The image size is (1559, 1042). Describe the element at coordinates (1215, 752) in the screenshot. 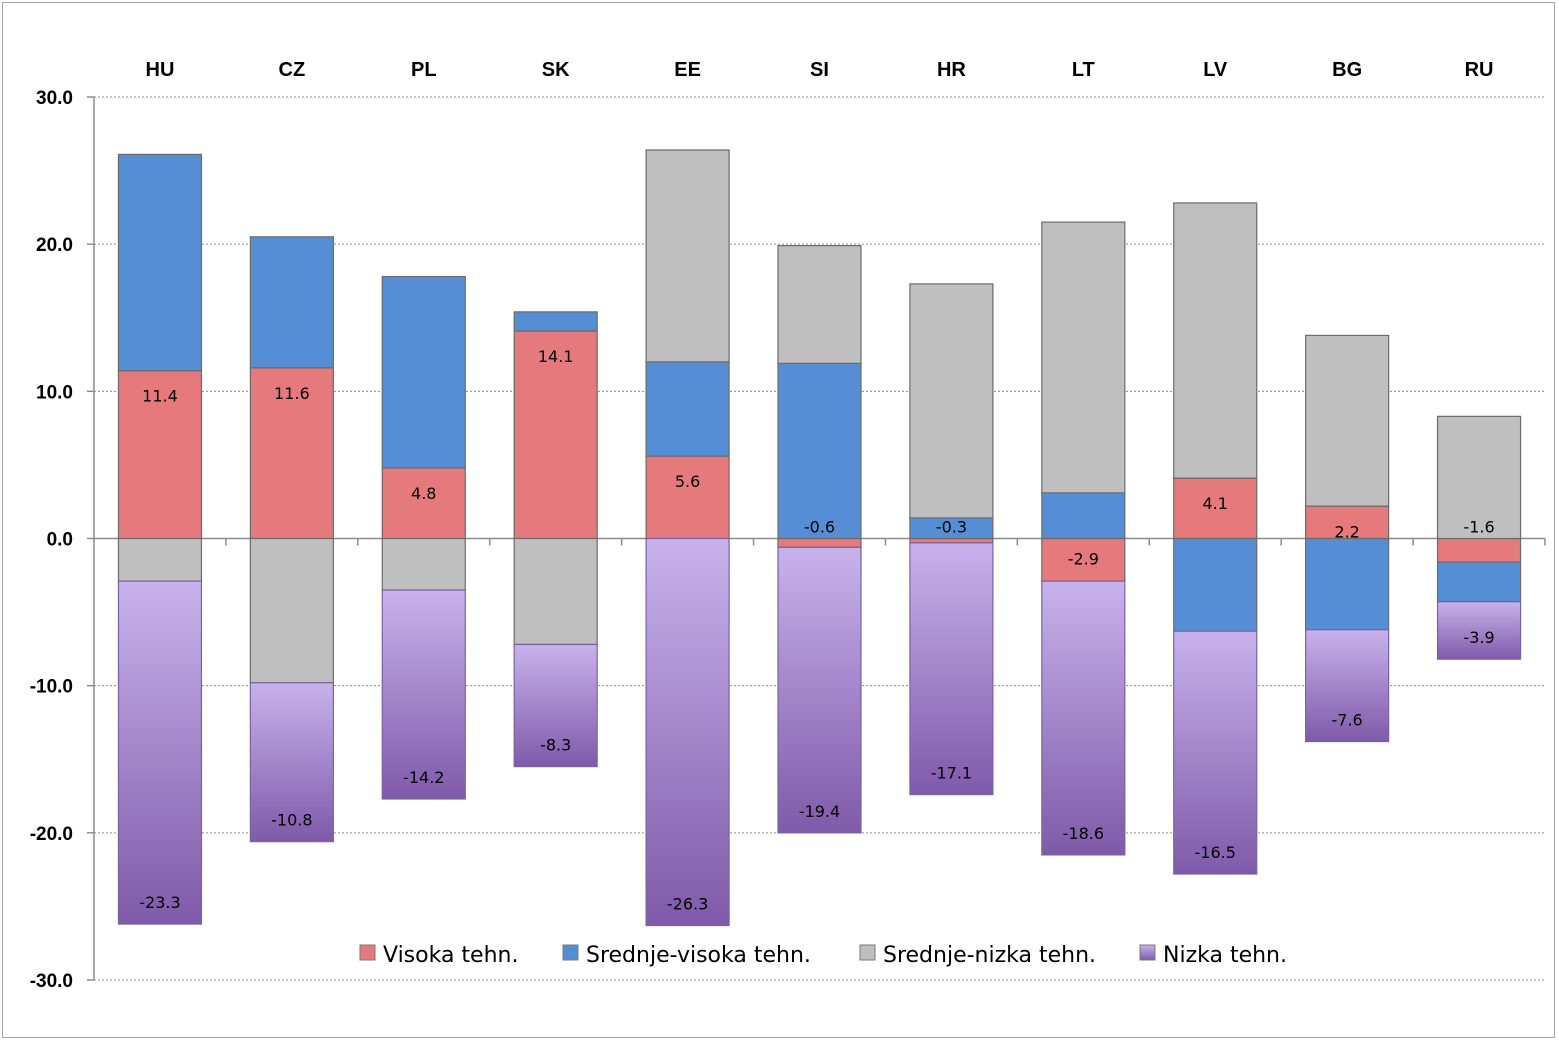

I see `bar-segment-nizka-tehn--lv` at that location.